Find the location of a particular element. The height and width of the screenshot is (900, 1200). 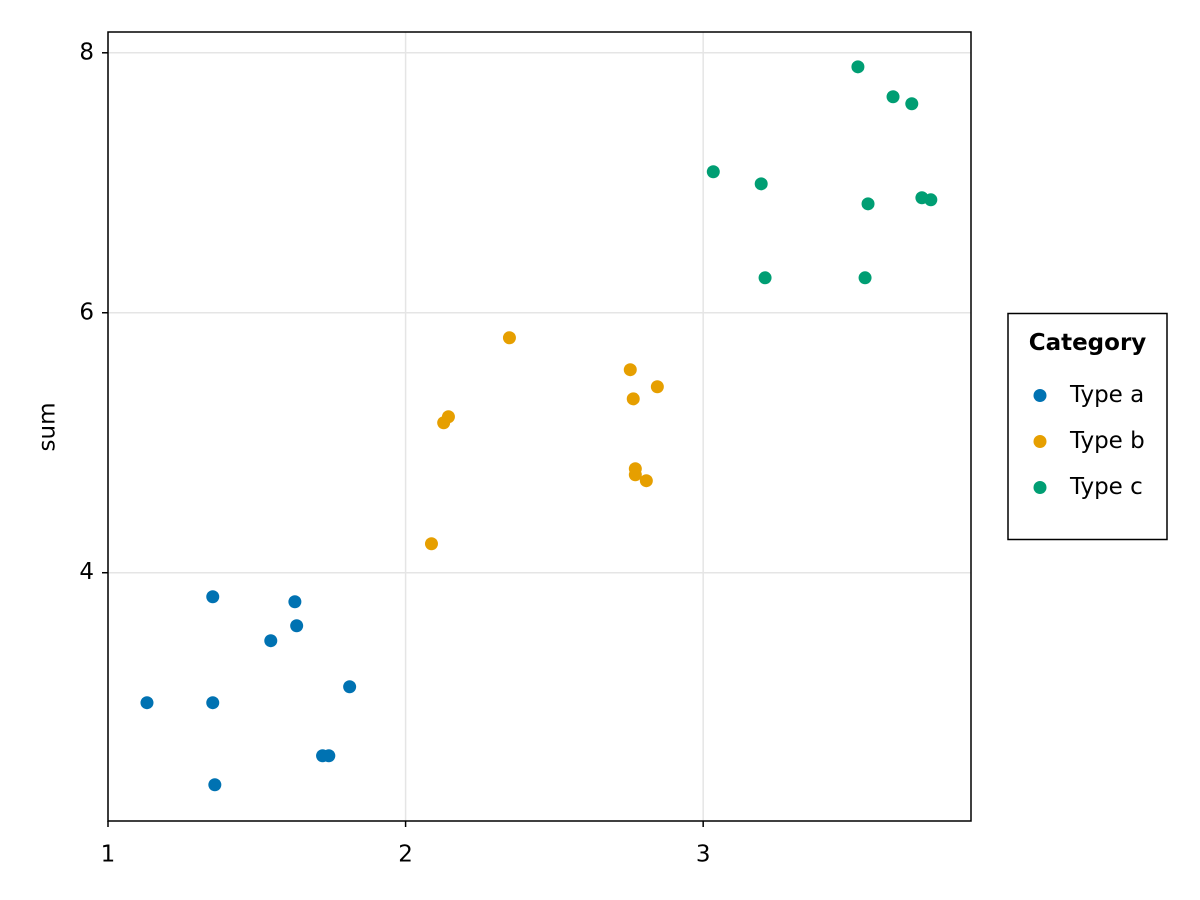

y-axis-label: sum is located at coordinates (48, 427).